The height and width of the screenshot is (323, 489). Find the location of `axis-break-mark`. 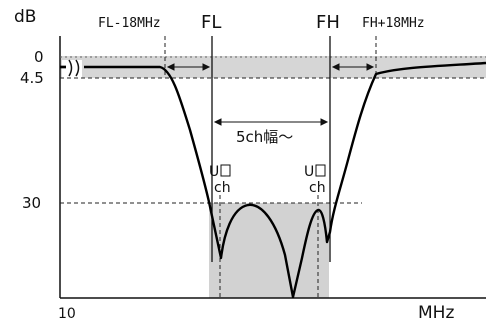

axis-break-mark is located at coordinates (72, 68).